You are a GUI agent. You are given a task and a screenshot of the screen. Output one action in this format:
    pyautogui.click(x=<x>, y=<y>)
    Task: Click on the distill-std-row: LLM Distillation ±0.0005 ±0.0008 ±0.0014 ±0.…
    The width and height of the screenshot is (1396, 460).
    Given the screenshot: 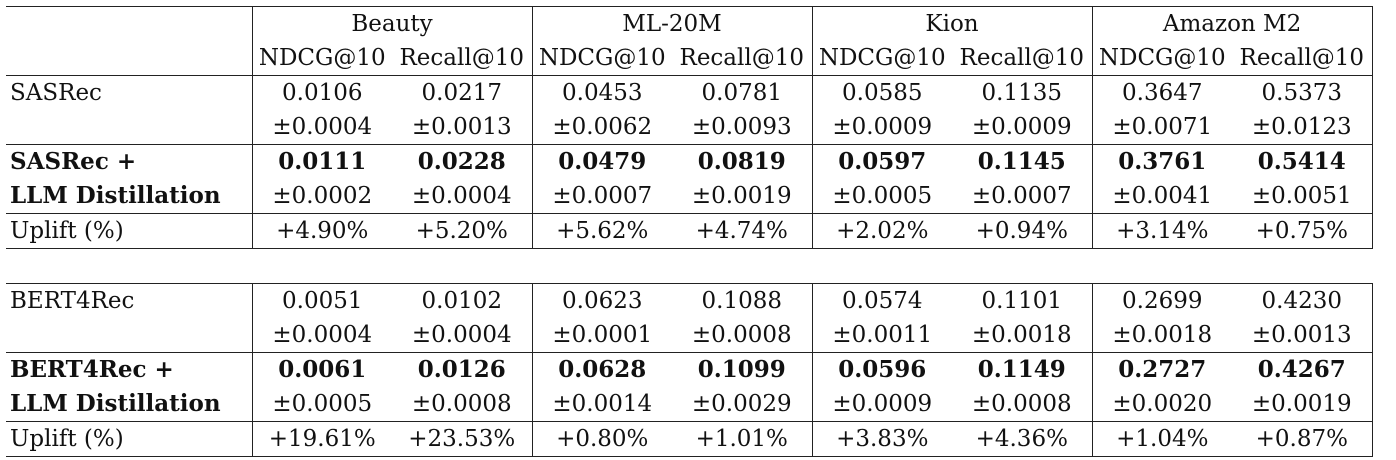 What is the action you would take?
    pyautogui.click(x=689, y=404)
    